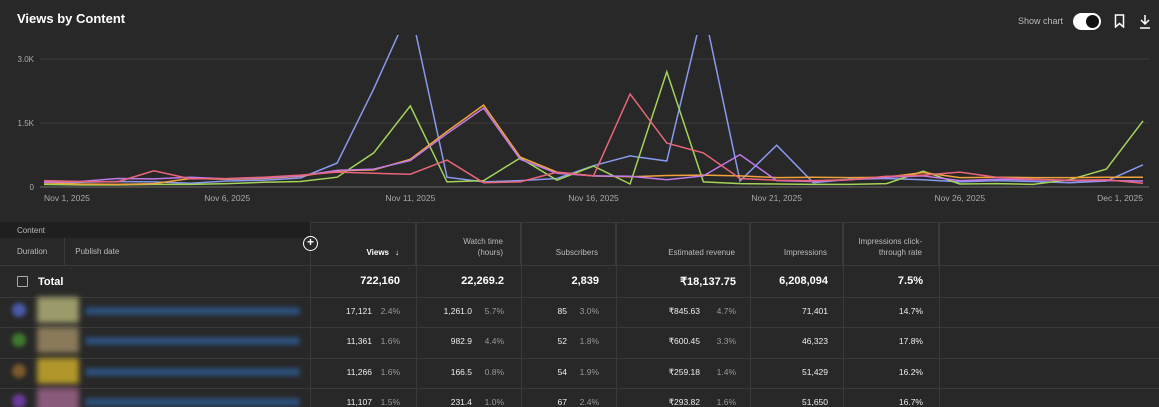 The image size is (1159, 407). Describe the element at coordinates (803, 281) in the screenshot. I see `total-impressions: 6,208,094` at that location.